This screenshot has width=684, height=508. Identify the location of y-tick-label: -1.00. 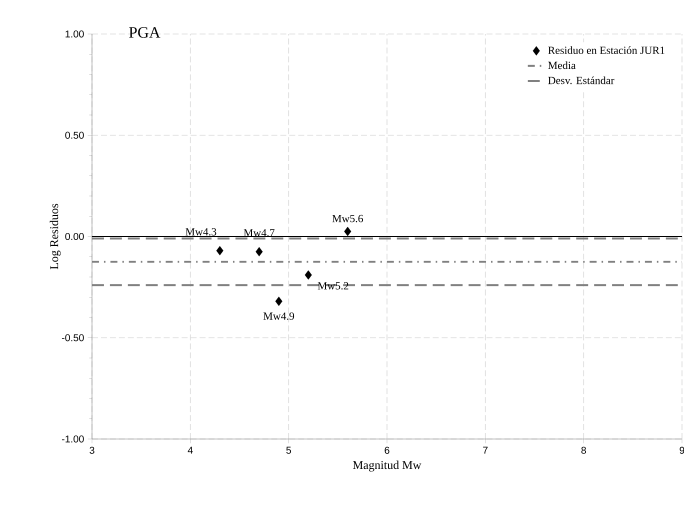
(73, 439).